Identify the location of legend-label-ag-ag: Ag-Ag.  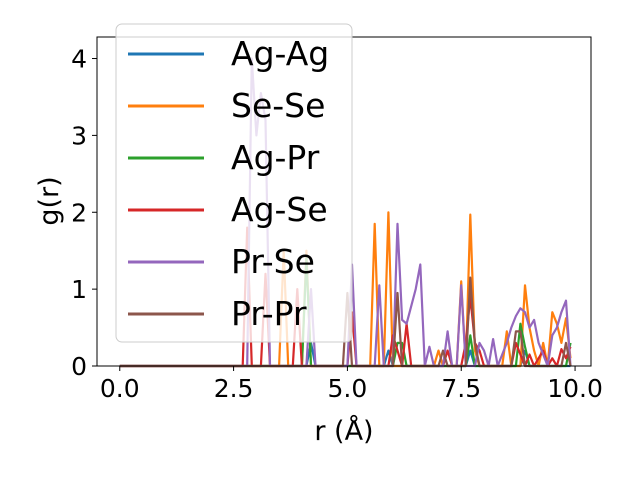
(280, 53).